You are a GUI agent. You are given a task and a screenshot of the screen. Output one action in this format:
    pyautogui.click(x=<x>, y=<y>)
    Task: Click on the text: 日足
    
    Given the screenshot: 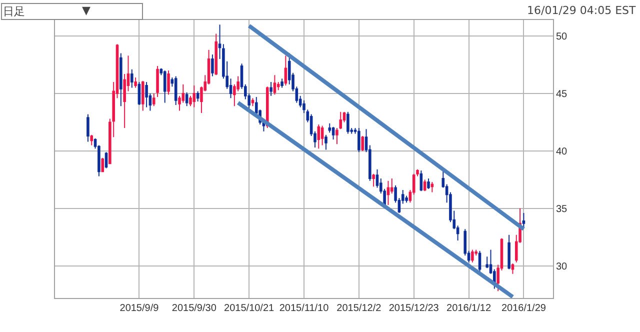 What is the action you would take?
    pyautogui.click(x=14, y=11)
    